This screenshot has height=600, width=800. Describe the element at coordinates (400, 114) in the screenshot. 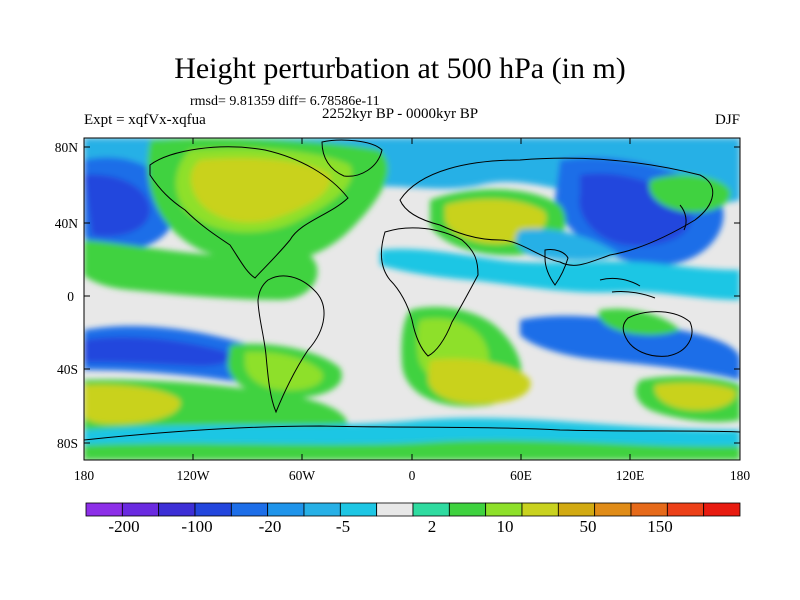

I see `period-label: 2252kyr BP - 0000kyr BP` at that location.